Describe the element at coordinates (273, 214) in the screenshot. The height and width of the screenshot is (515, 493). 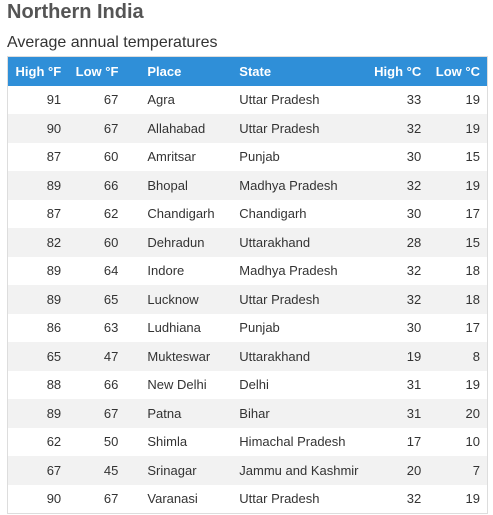
I see `cell-state: Chandigarh` at that location.